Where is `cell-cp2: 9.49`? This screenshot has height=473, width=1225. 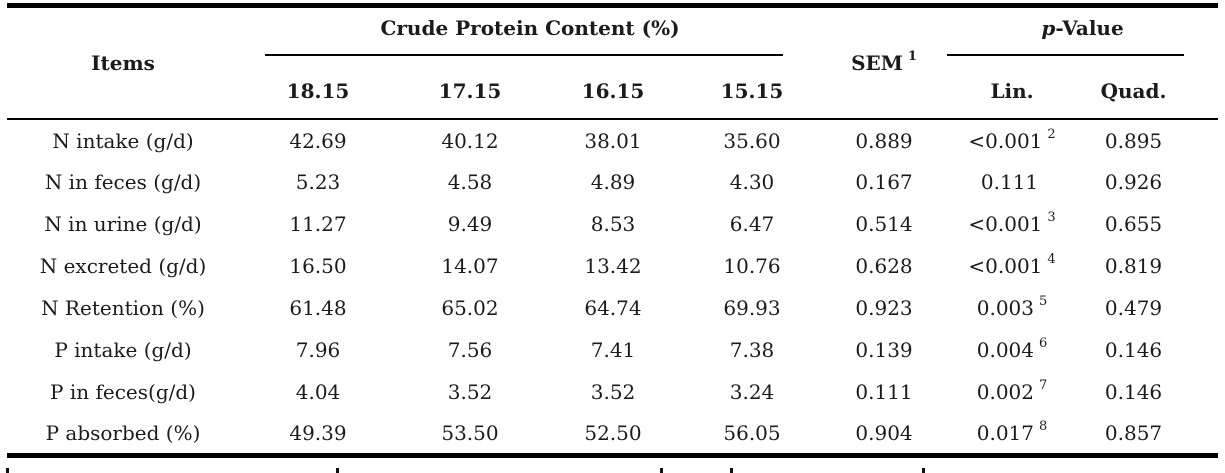
cell-cp2: 9.49 is located at coordinates (470, 224).